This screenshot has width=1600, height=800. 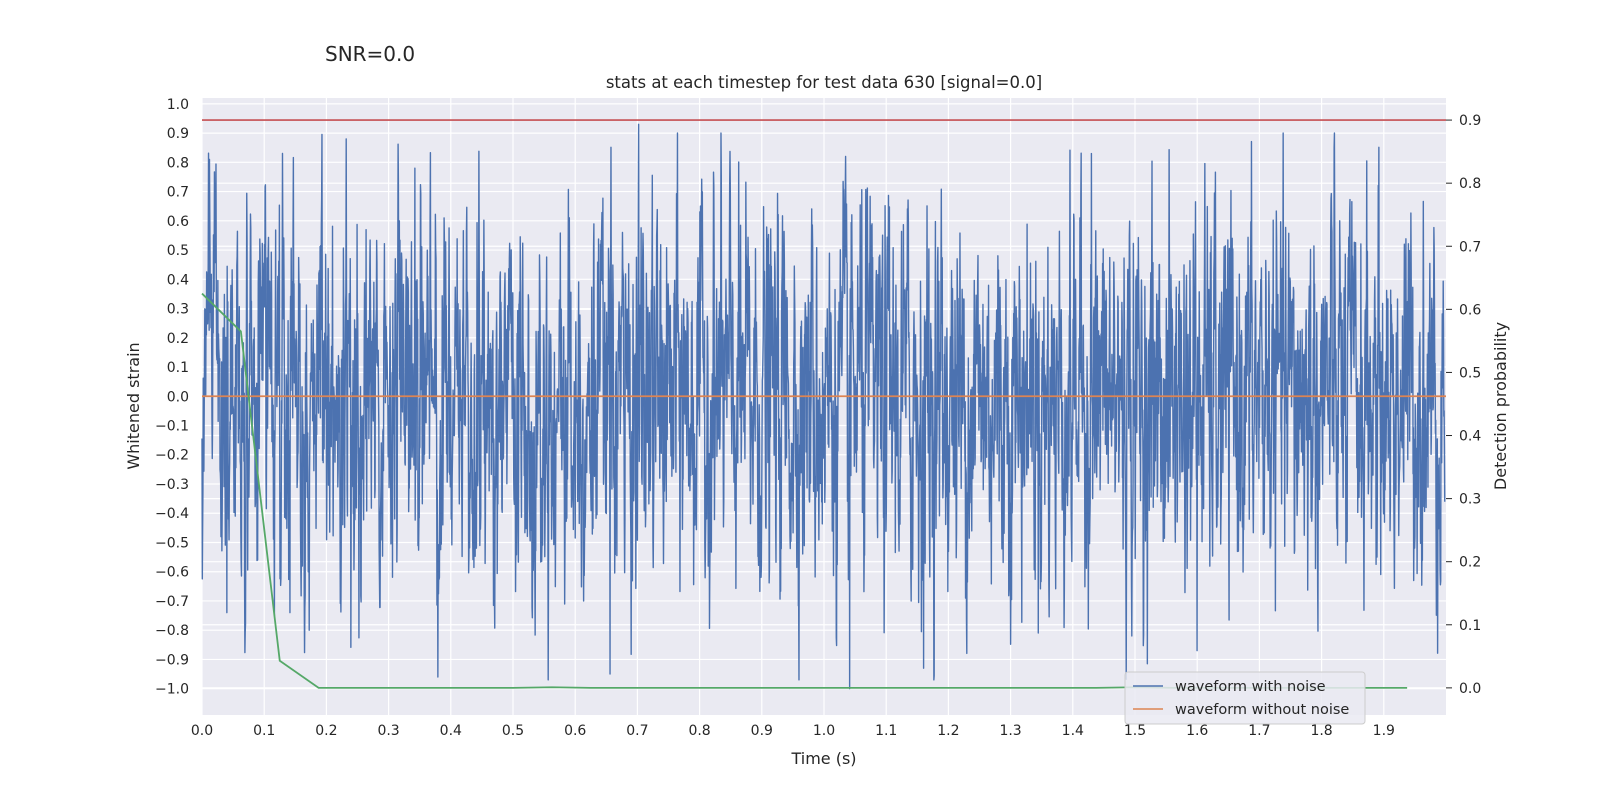 I want to click on x-axis-label: Time (s), so click(x=823, y=758).